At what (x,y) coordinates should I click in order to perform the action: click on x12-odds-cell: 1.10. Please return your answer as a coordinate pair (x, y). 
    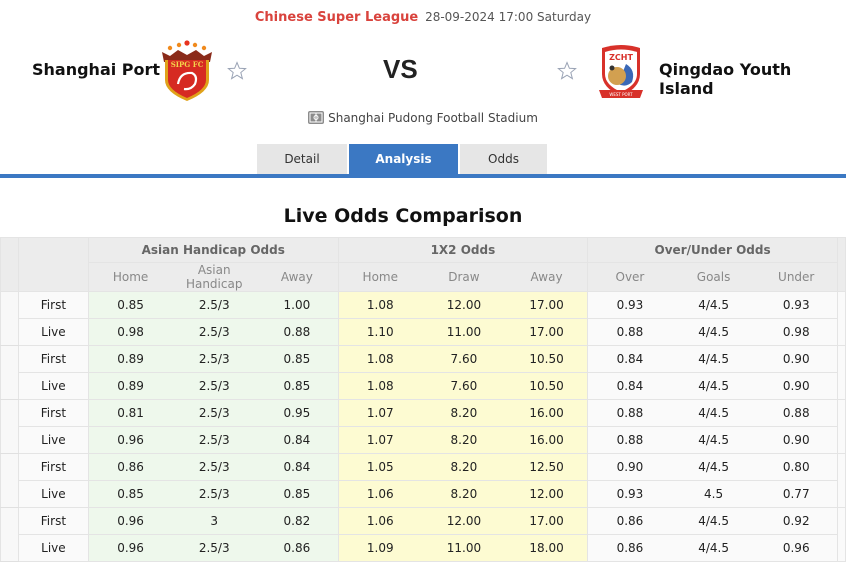
    Looking at the image, I should click on (379, 332).